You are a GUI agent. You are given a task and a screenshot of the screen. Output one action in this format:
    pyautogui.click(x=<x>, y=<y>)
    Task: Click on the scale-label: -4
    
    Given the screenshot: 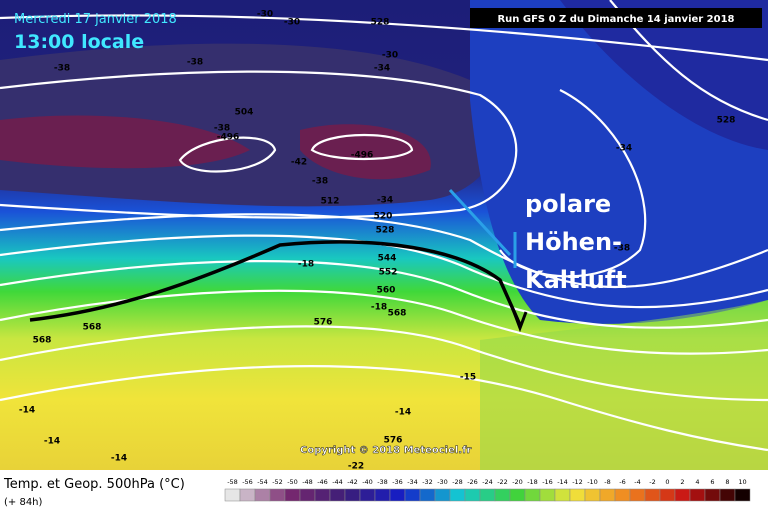 What is the action you would take?
    pyautogui.click(x=637, y=482)
    